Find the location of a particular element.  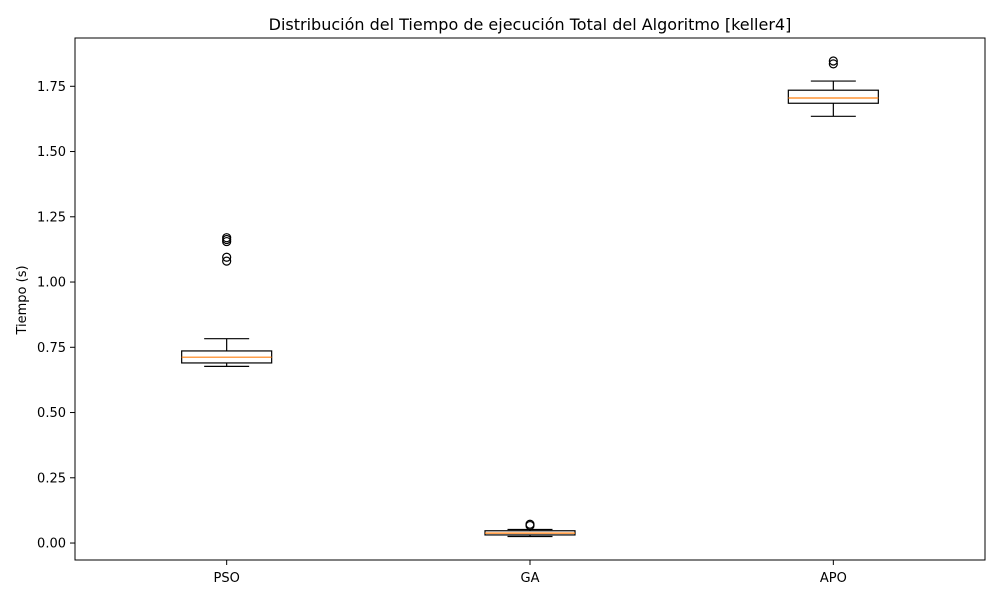

y-tick-label: 1.25 is located at coordinates (51, 217).